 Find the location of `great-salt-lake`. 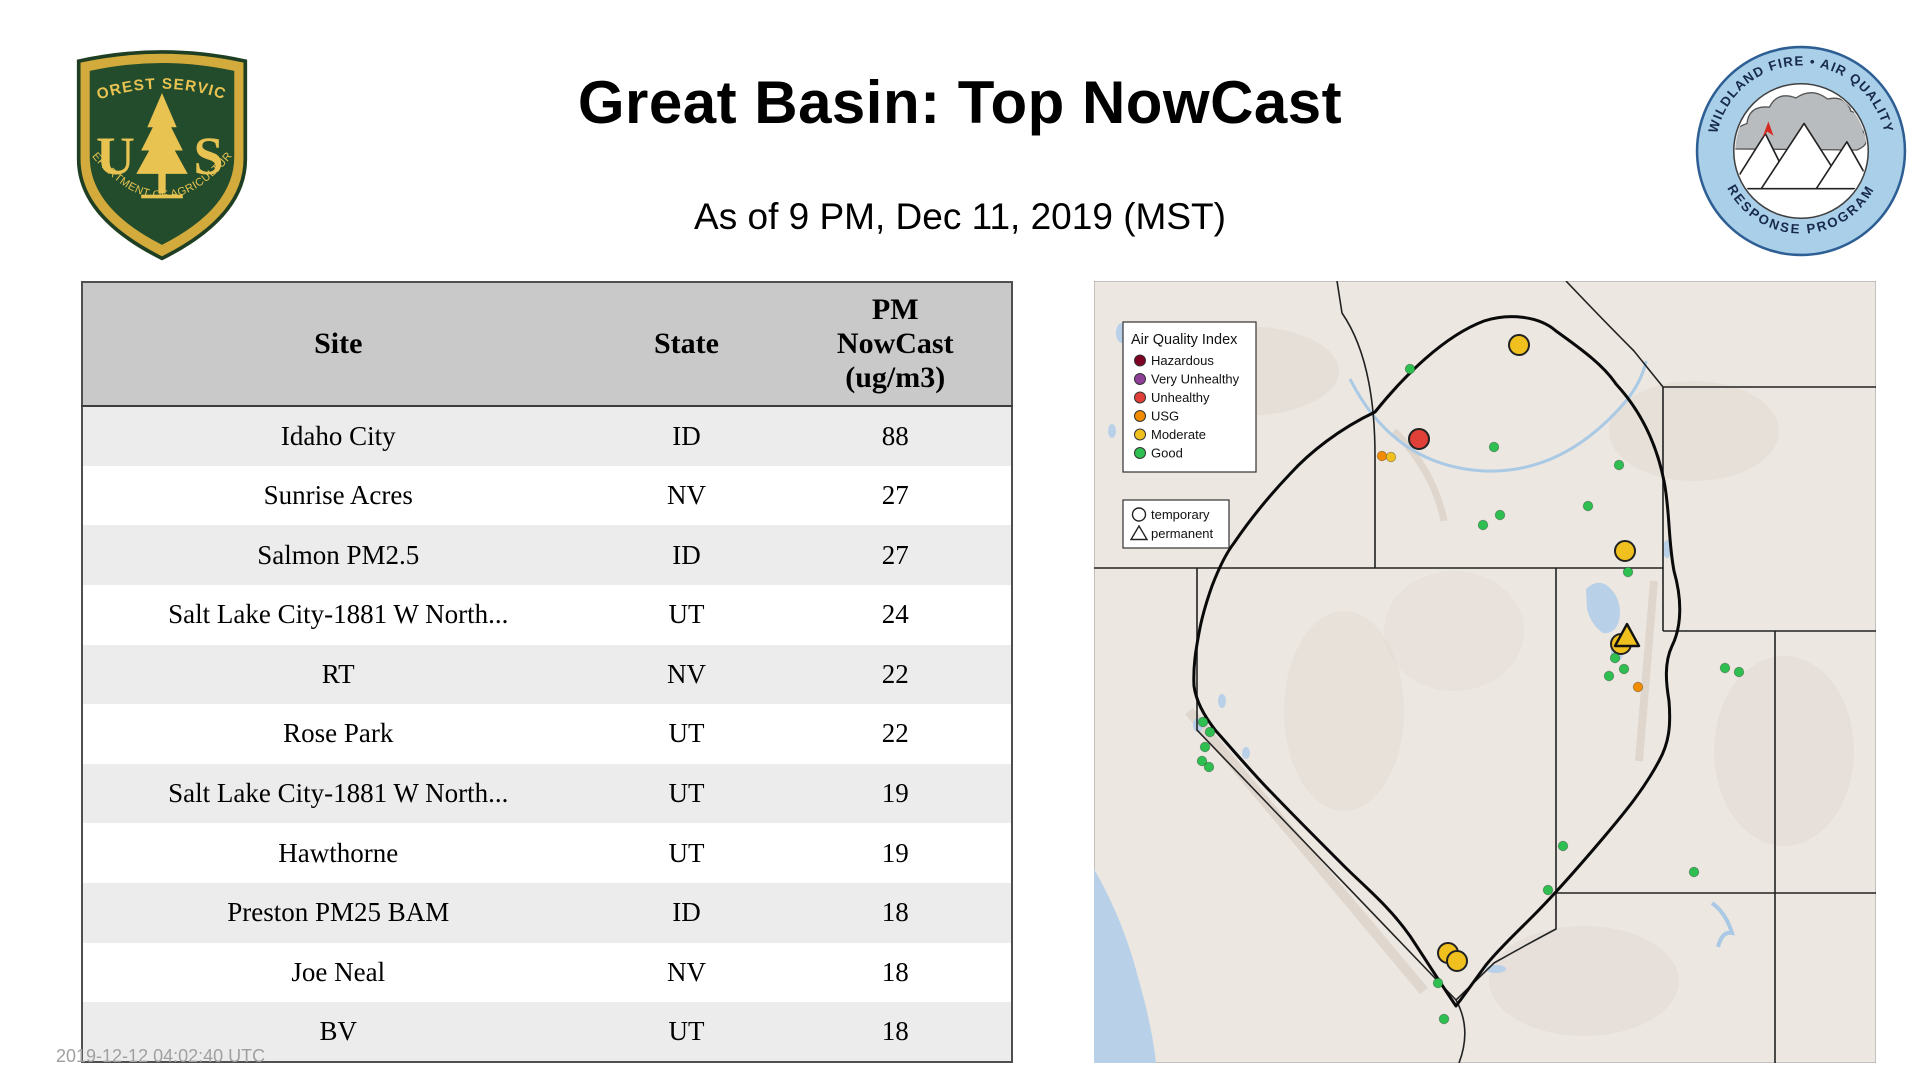

great-salt-lake is located at coordinates (1603, 608).